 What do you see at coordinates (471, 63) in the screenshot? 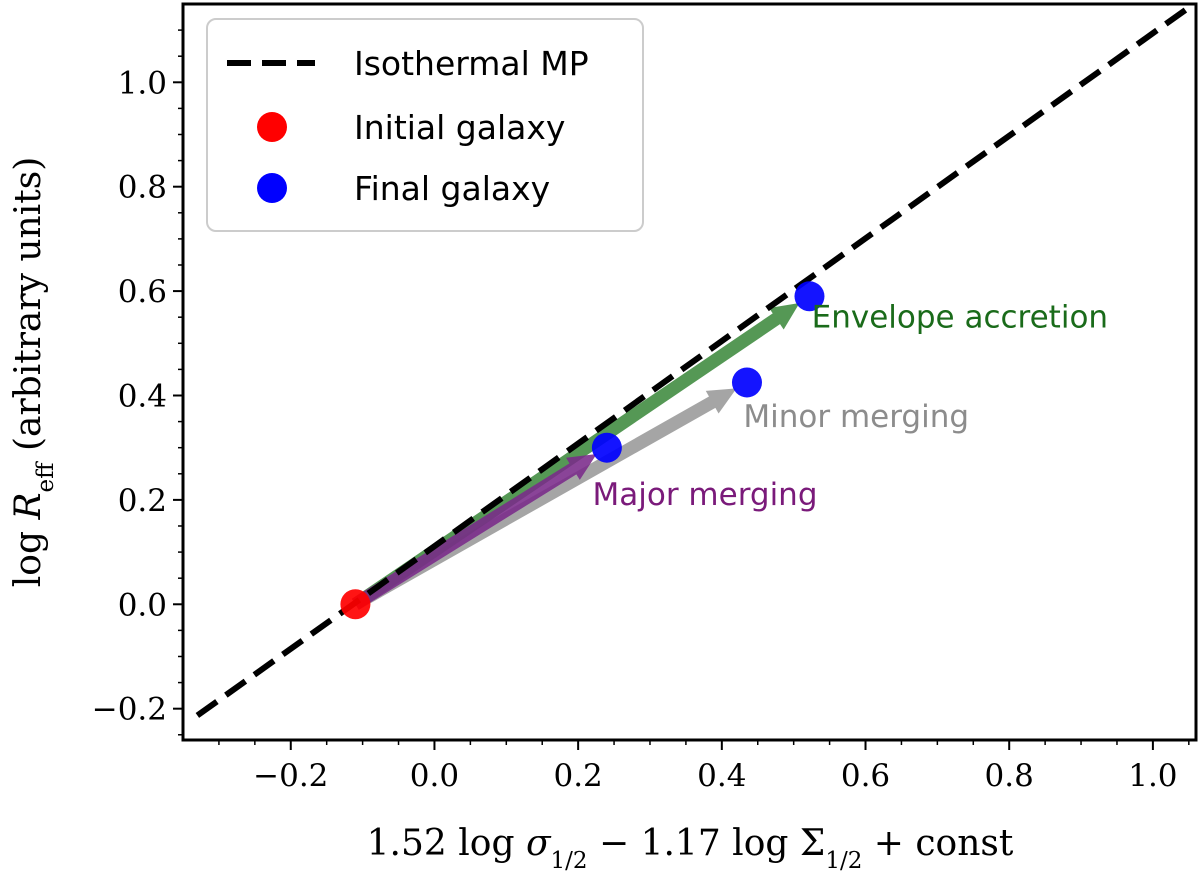
I see `legend-isothermal-mp-label: Isothermal MP` at bounding box center [471, 63].